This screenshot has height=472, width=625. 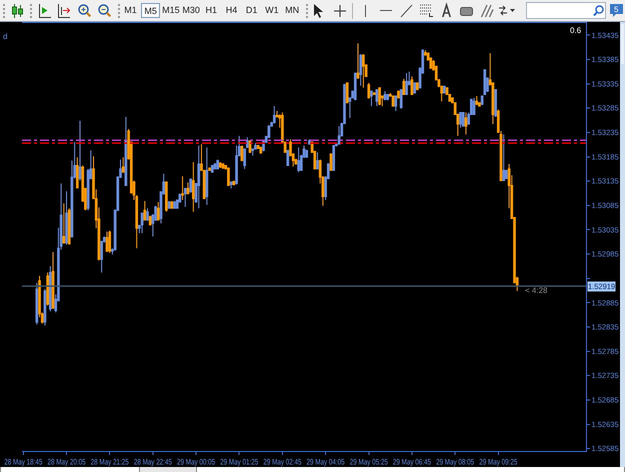 I want to click on x-tick-label: 28 May 22:45, so click(x=153, y=461).